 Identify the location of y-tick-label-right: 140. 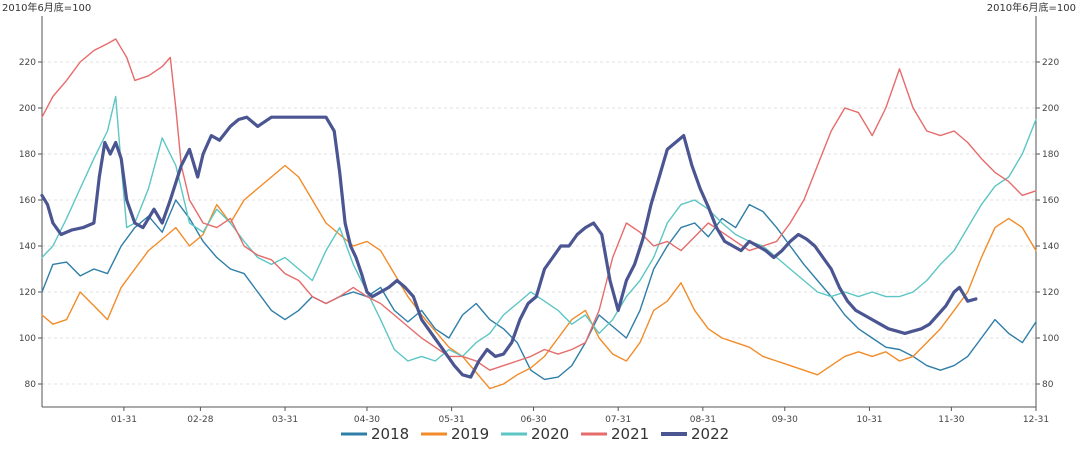
(1050, 247).